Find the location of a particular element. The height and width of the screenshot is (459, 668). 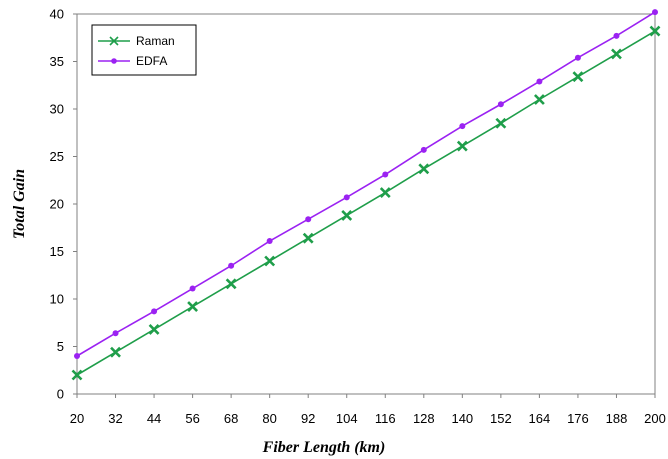

y-axis-ticks: 0 5 10 15 20 25 30 35 40 is located at coordinates (63, 204).